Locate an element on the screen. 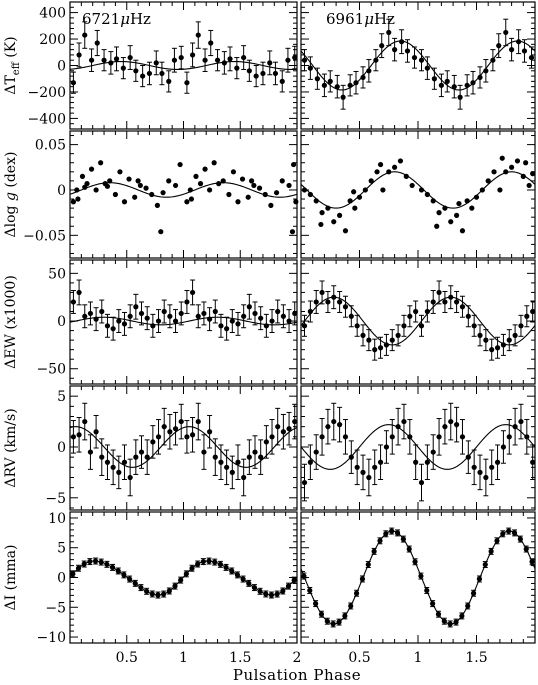 This screenshot has width=538, height=685. x-tick-label: 2 is located at coordinates (297, 658).